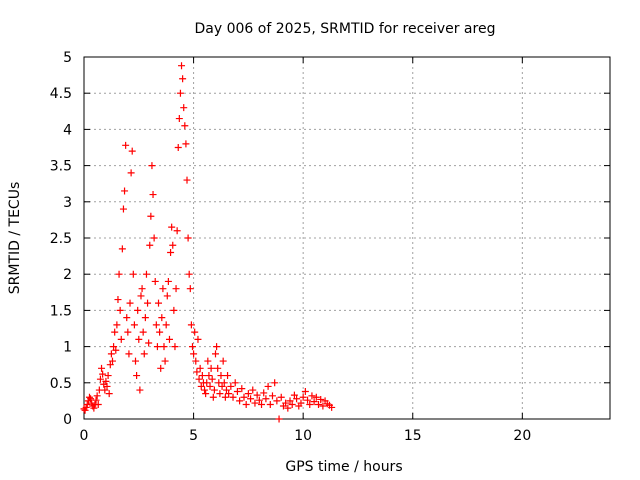 This screenshot has width=640, height=480. Describe the element at coordinates (67, 58) in the screenshot. I see `y-tick-label: 5` at that location.